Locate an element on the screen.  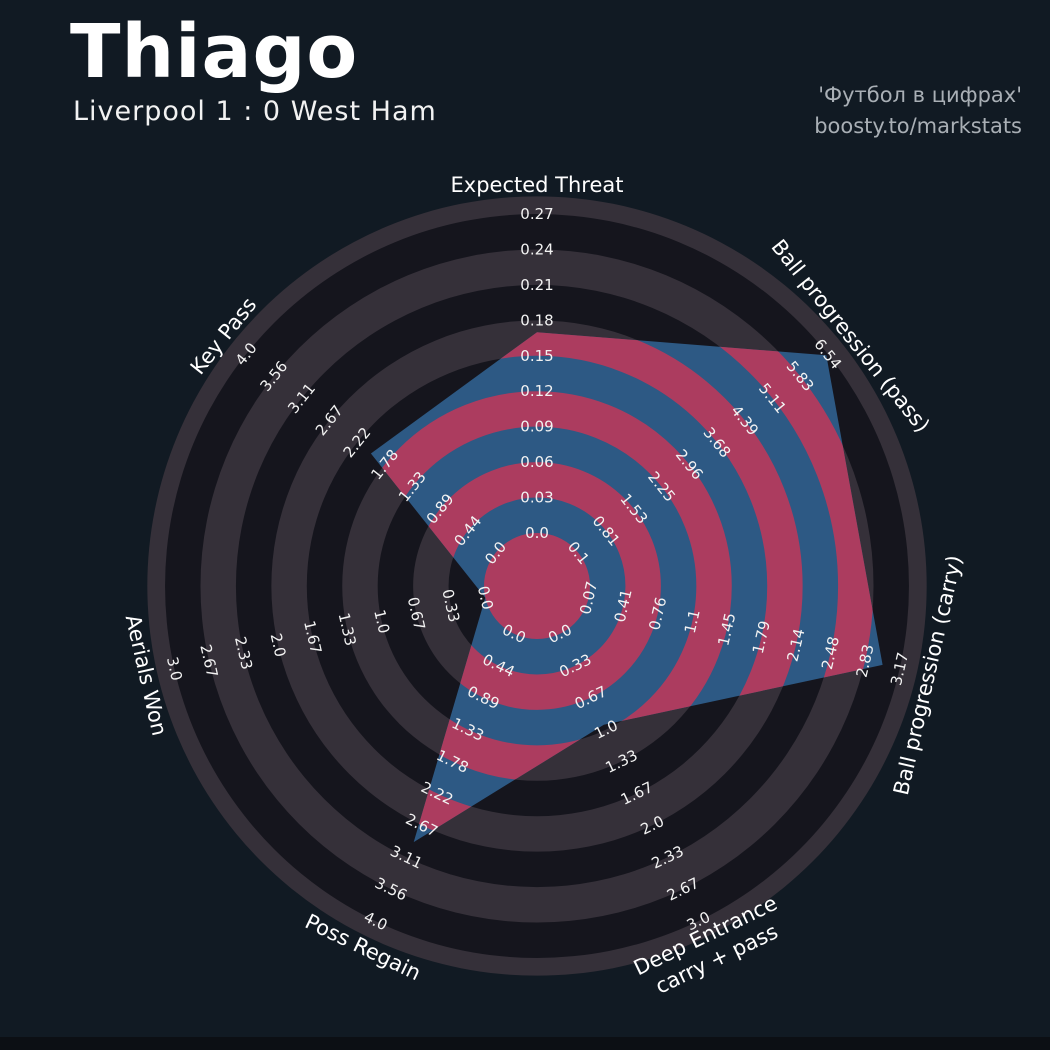
tick-label: 0.21 is located at coordinates (536, 285).